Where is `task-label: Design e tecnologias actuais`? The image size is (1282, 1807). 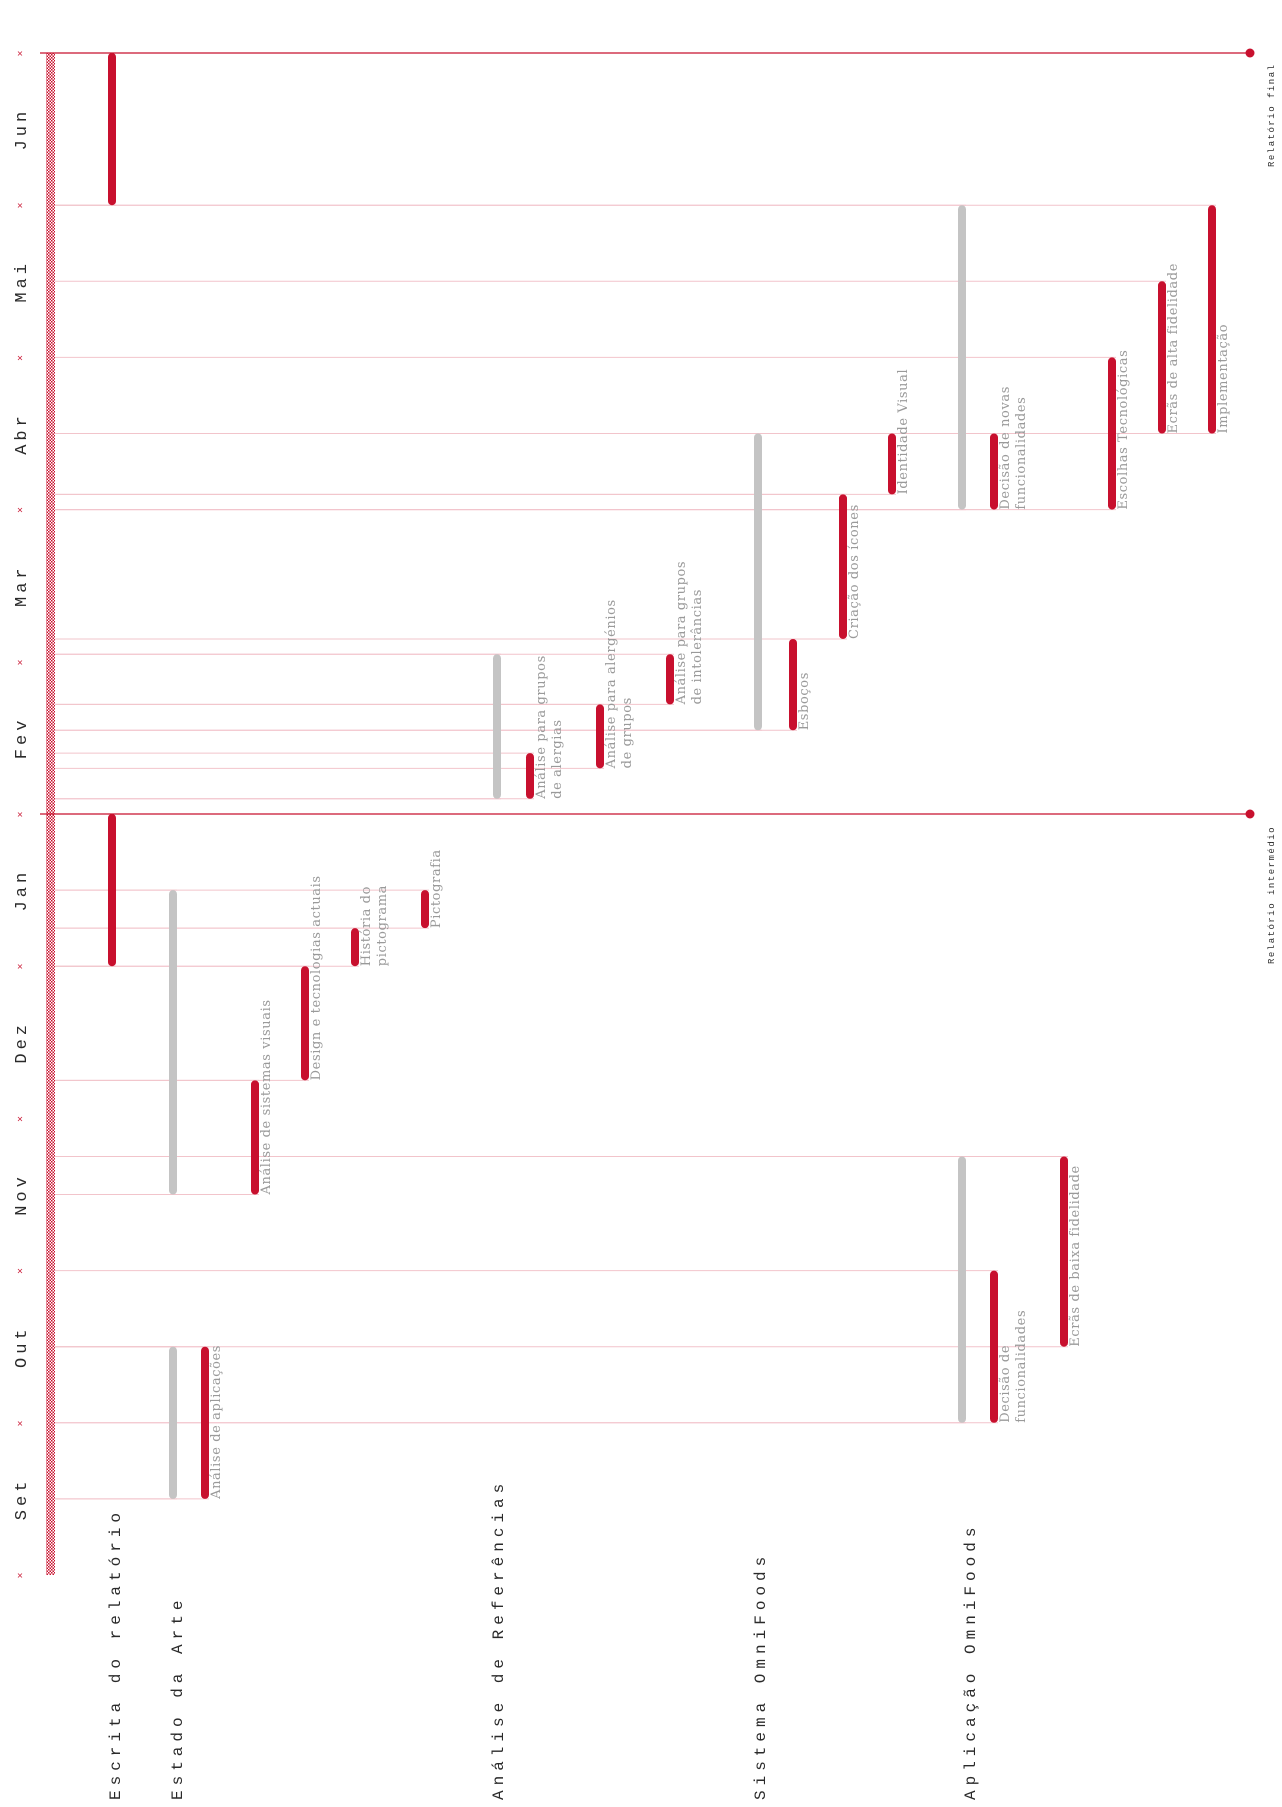
task-label: Design e tecnologias actuais is located at coordinates (316, 977).